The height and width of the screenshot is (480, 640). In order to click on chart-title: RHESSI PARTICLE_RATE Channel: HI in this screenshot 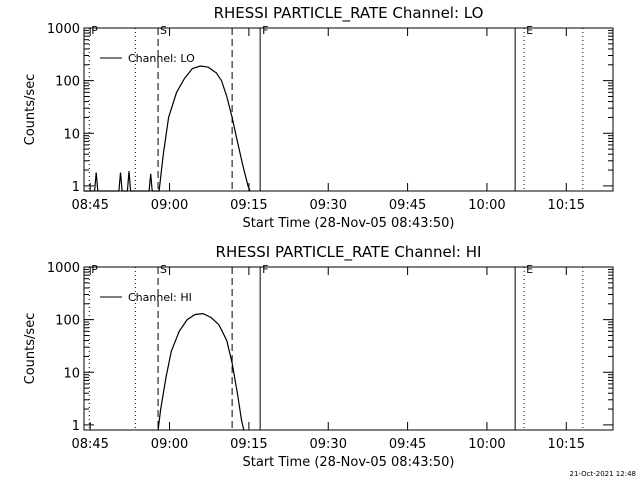, I will do `click(349, 252)`.